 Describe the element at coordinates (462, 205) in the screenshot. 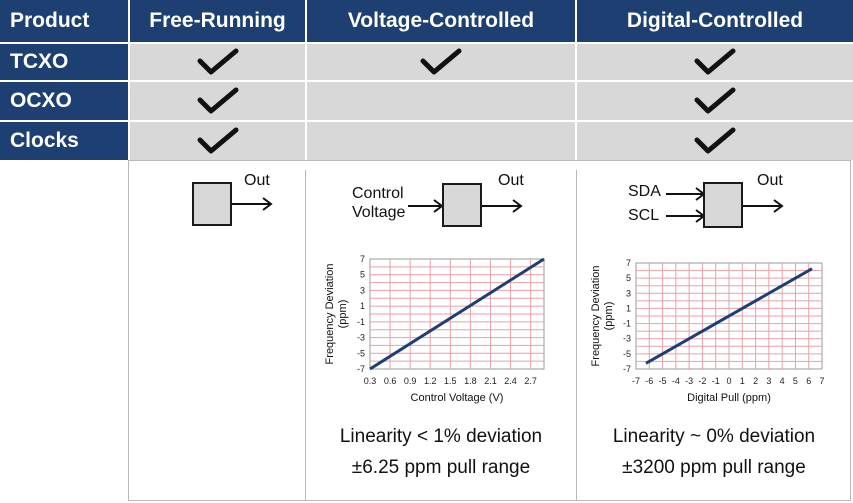

I see `voltage-controlled-block` at that location.